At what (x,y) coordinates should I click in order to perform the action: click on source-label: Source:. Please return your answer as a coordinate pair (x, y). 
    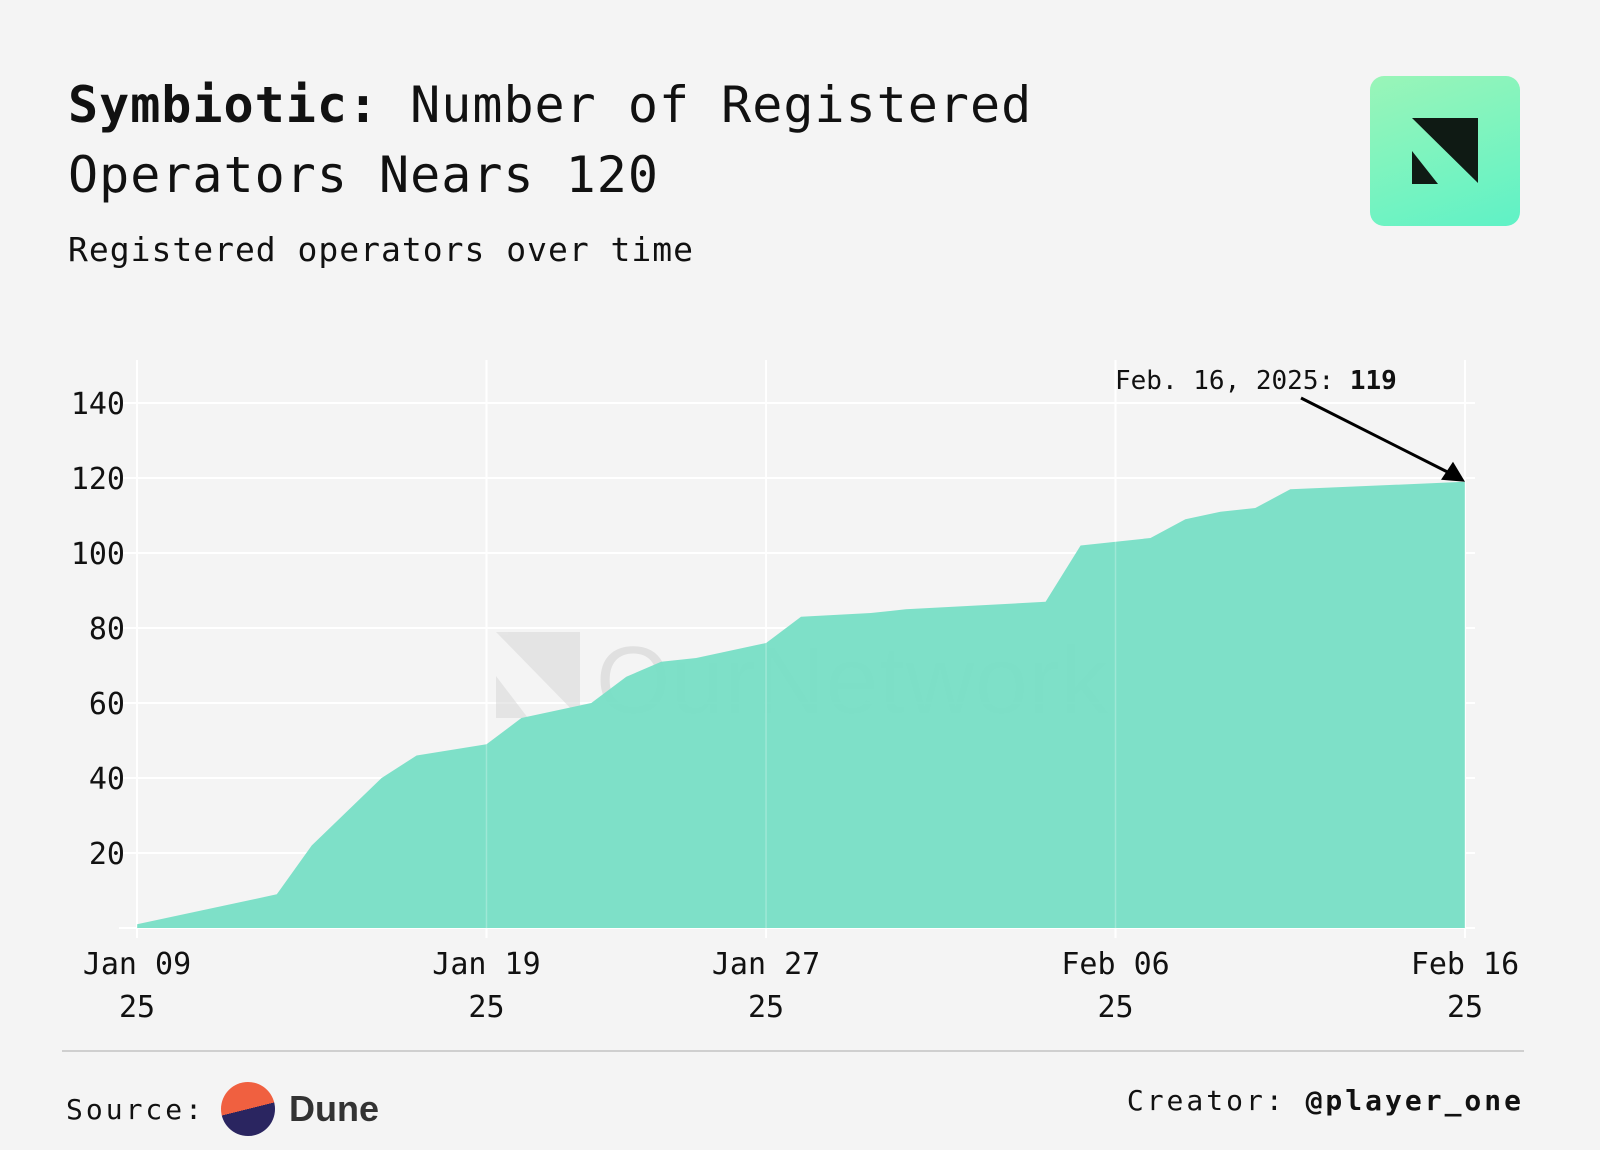
    Looking at the image, I should click on (136, 1109).